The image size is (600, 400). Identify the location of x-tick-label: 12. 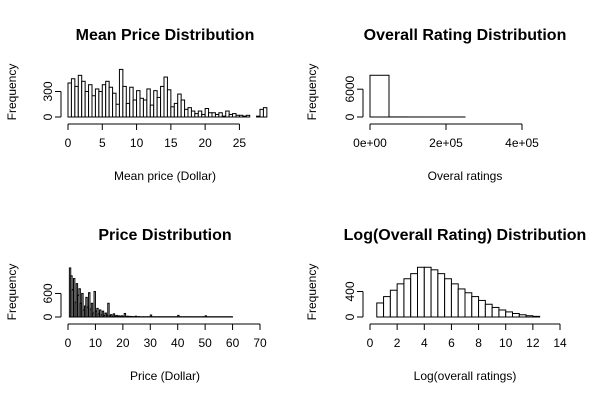
(533, 343).